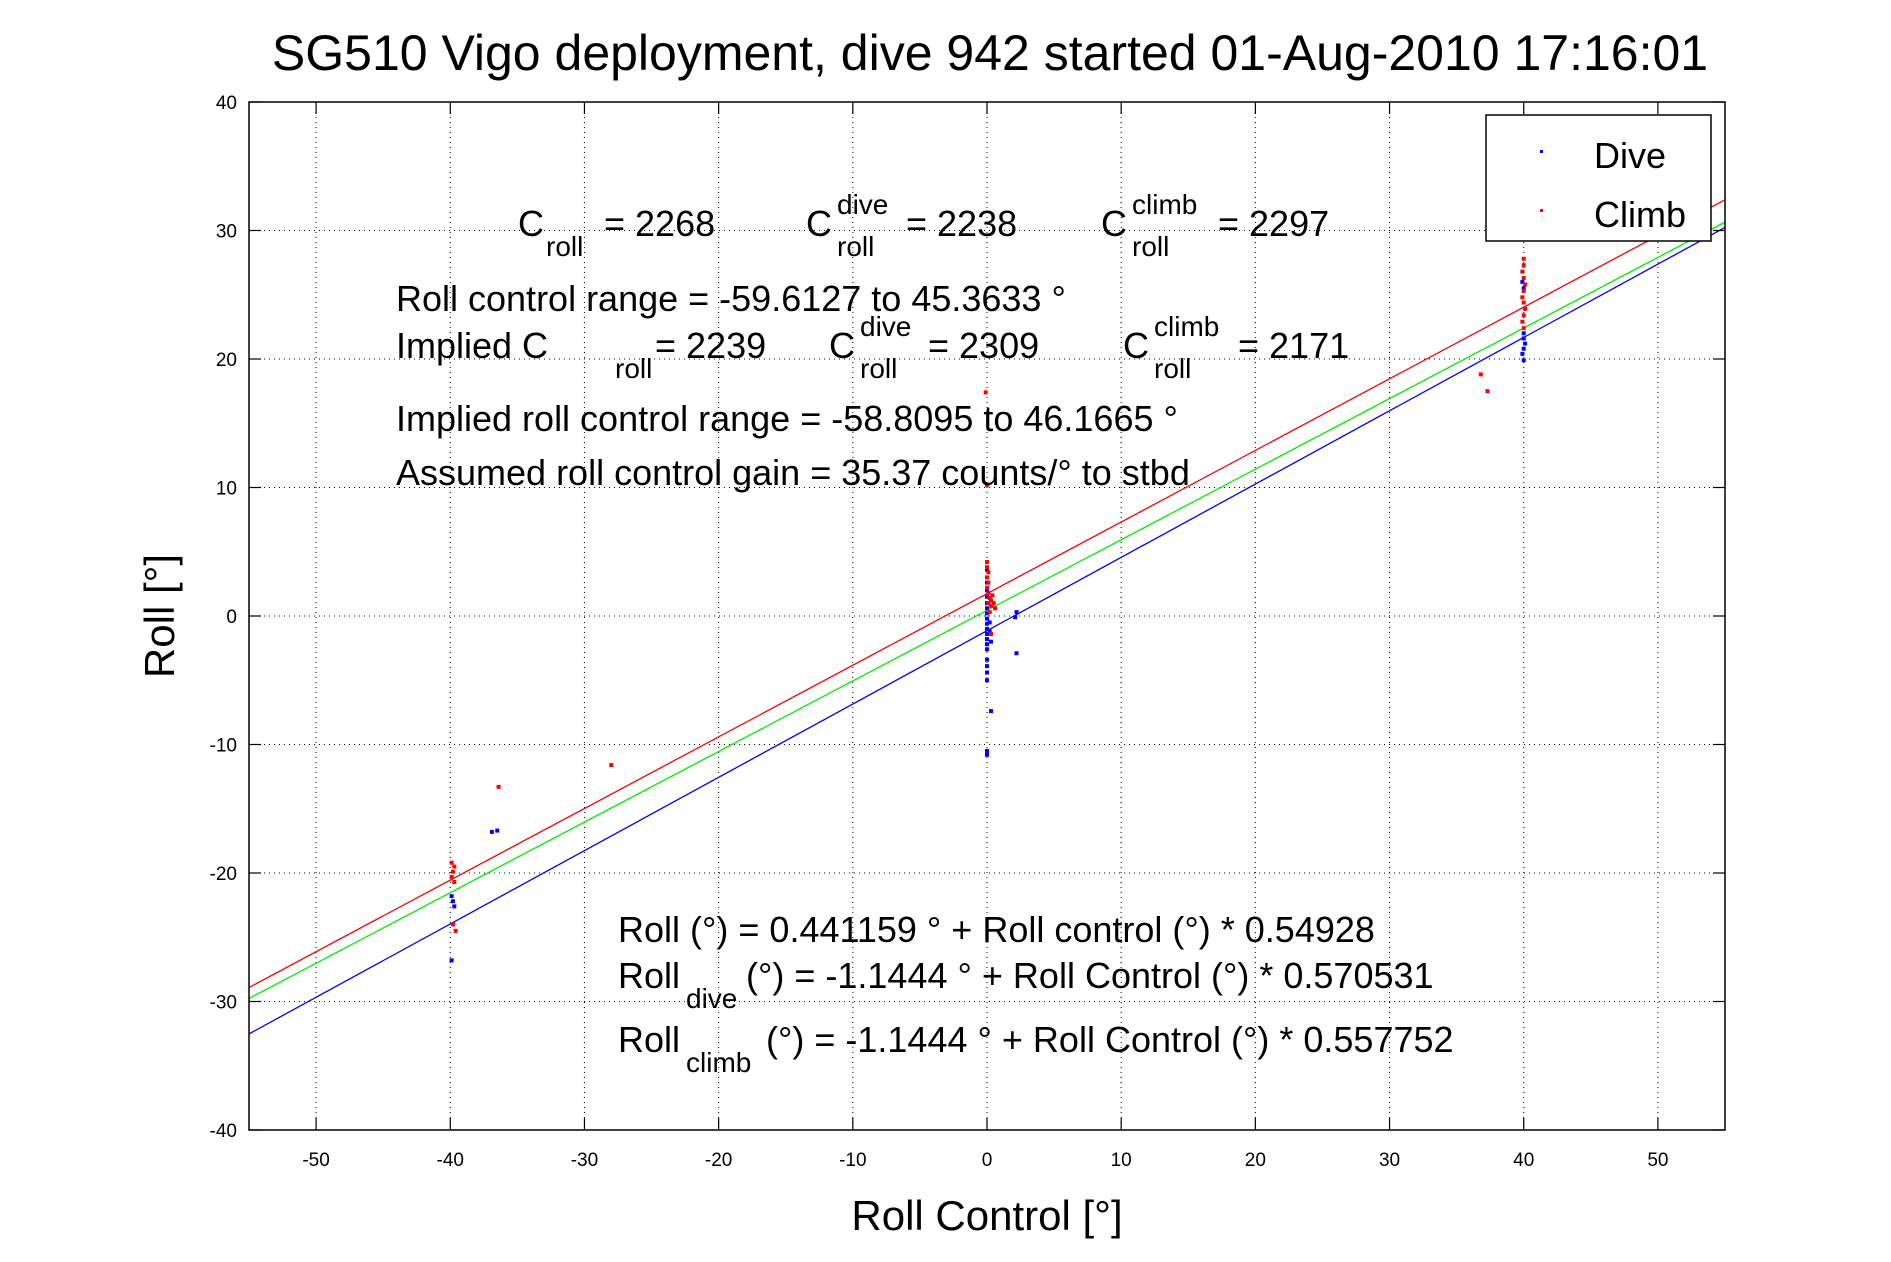  I want to click on y-tick-label: -40, so click(223, 1131).